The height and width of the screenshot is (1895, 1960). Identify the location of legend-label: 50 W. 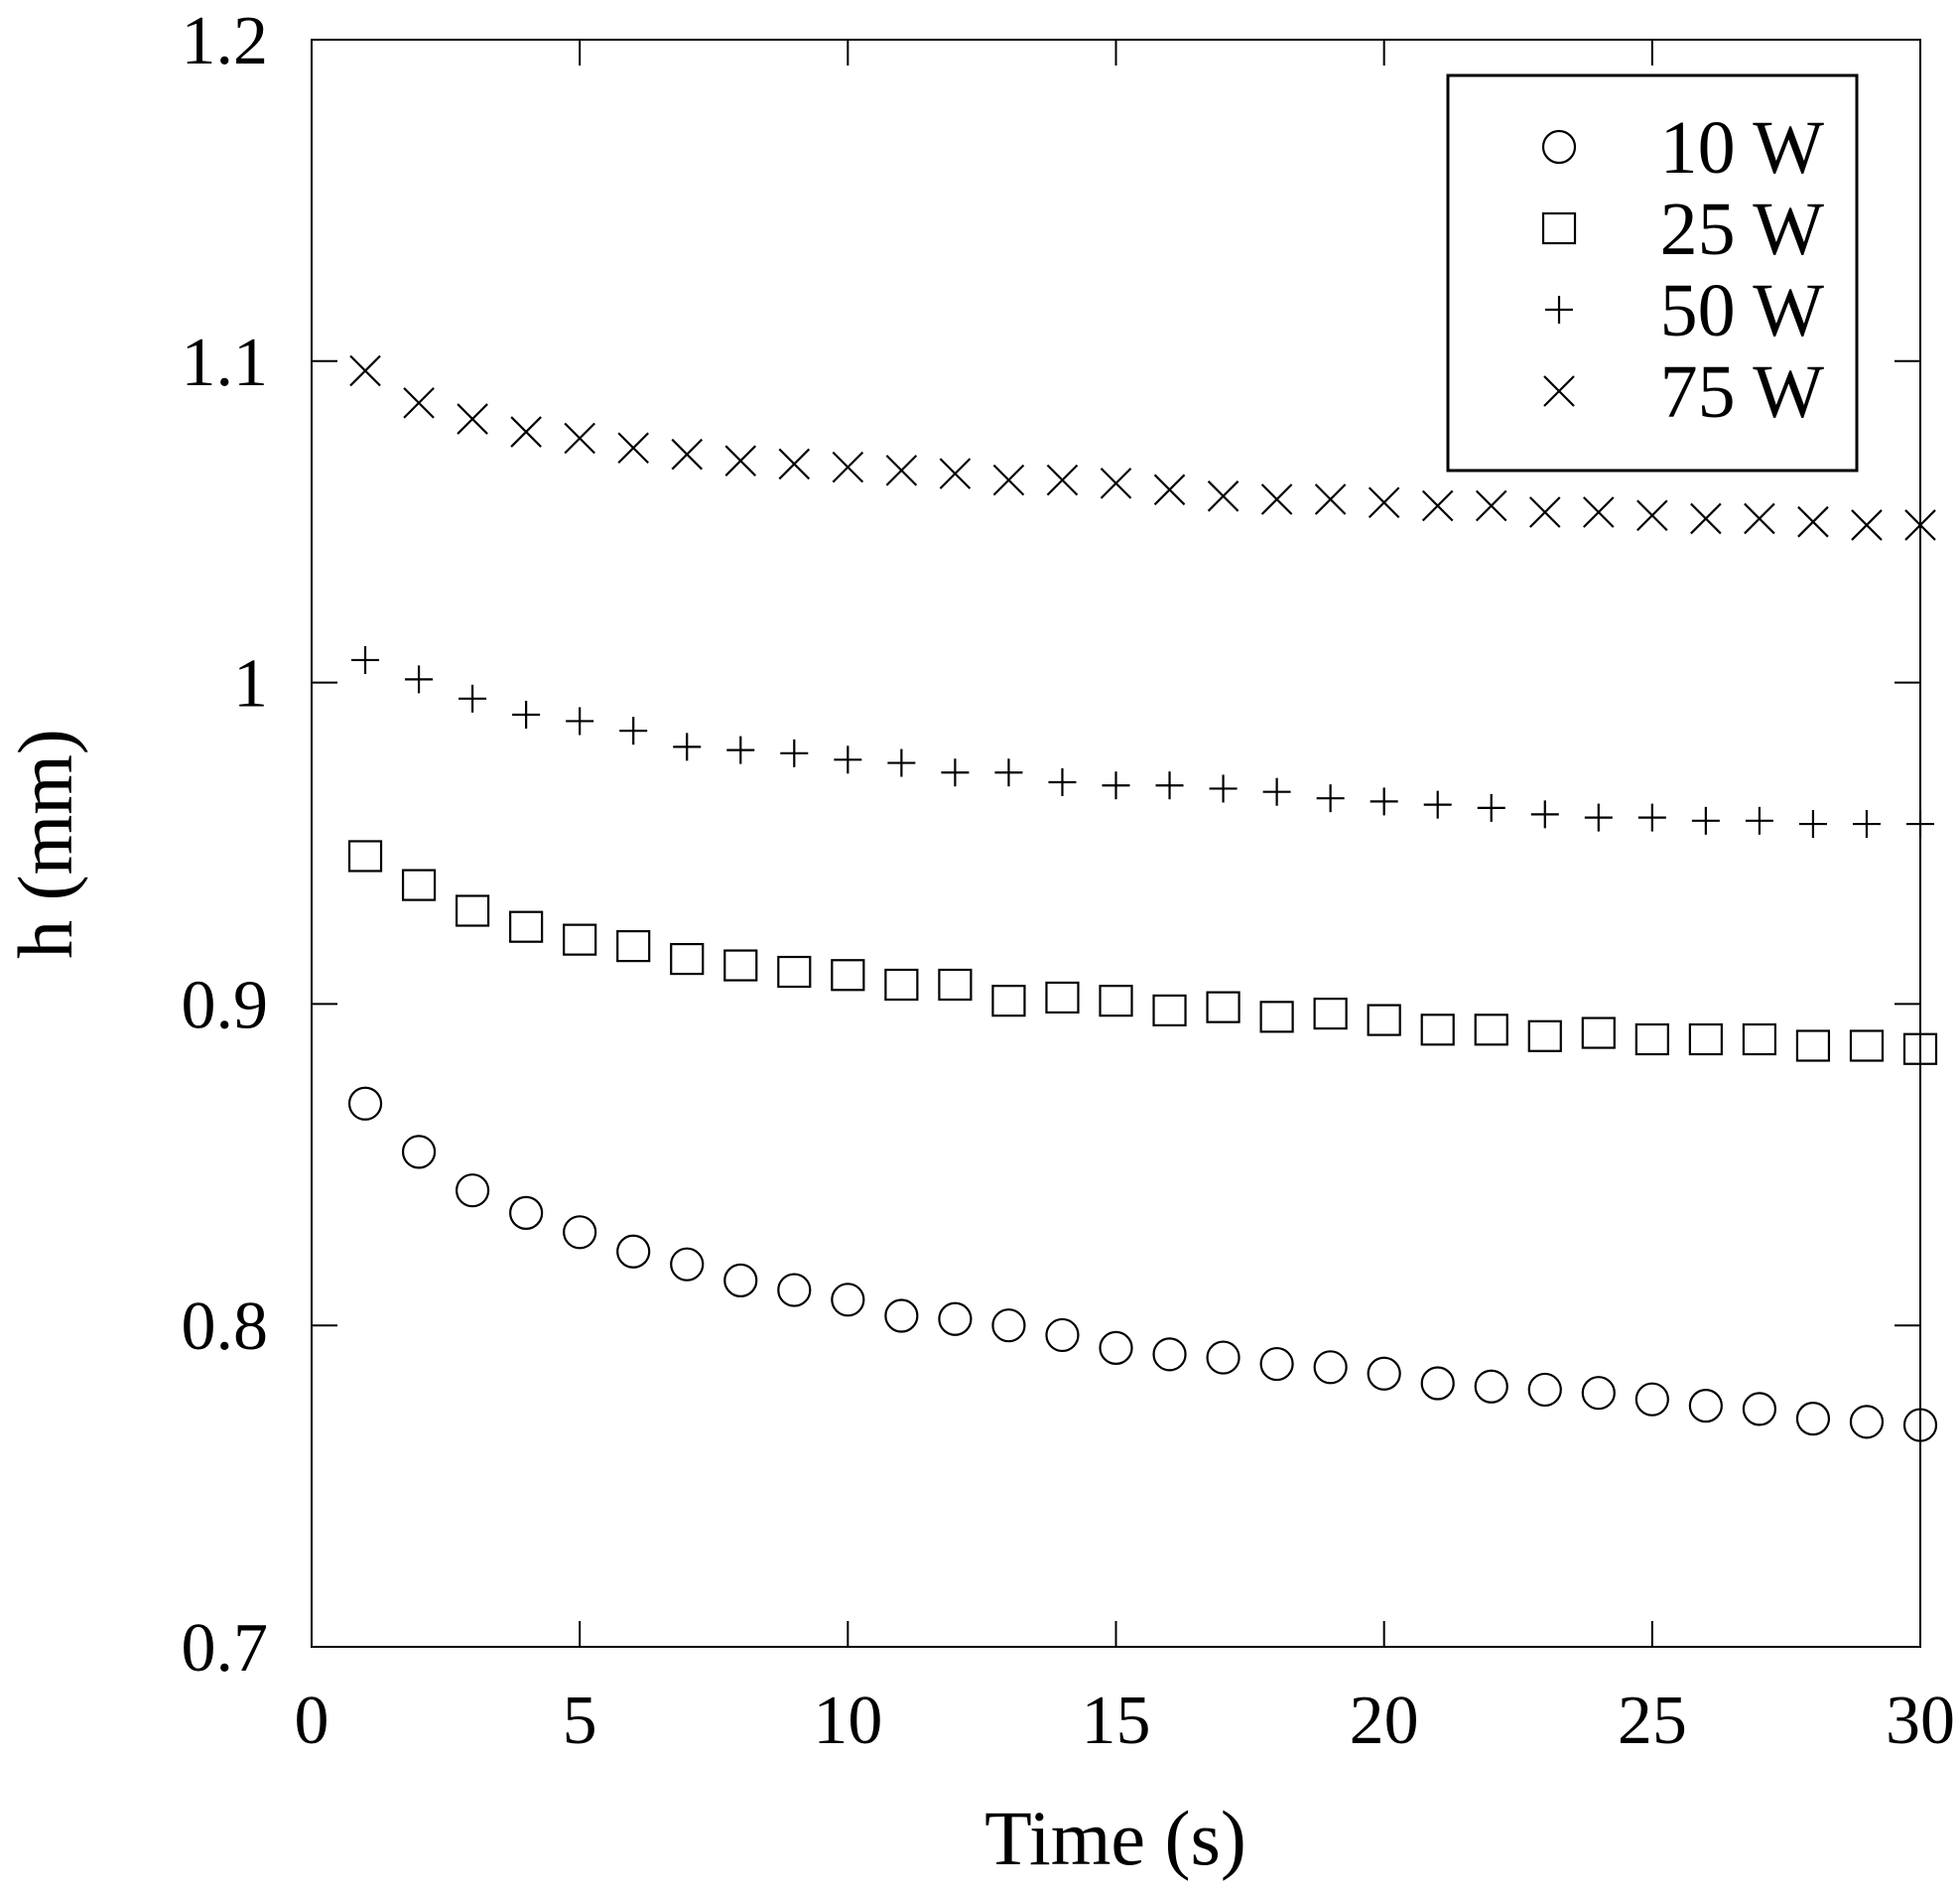
(1742, 310).